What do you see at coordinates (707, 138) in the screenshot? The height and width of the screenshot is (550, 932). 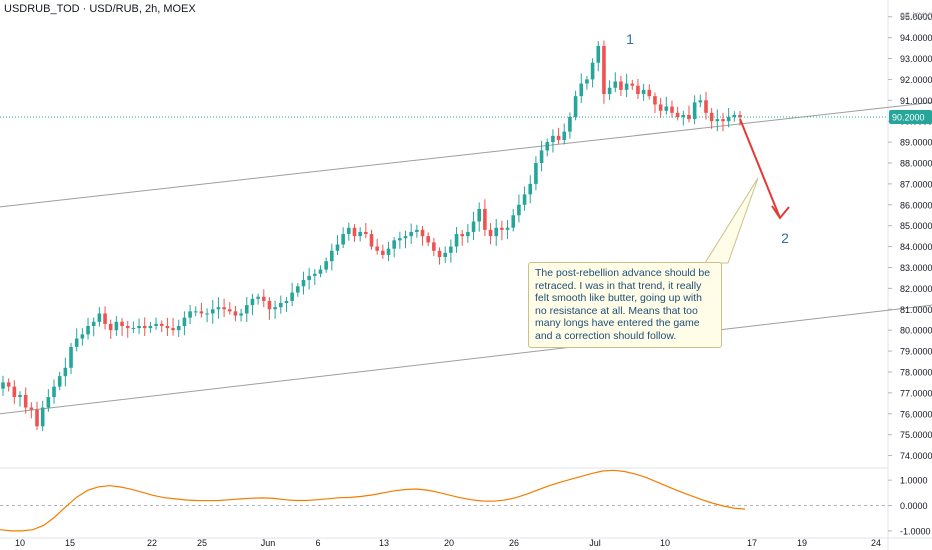 I see `wave-labels: 12` at bounding box center [707, 138].